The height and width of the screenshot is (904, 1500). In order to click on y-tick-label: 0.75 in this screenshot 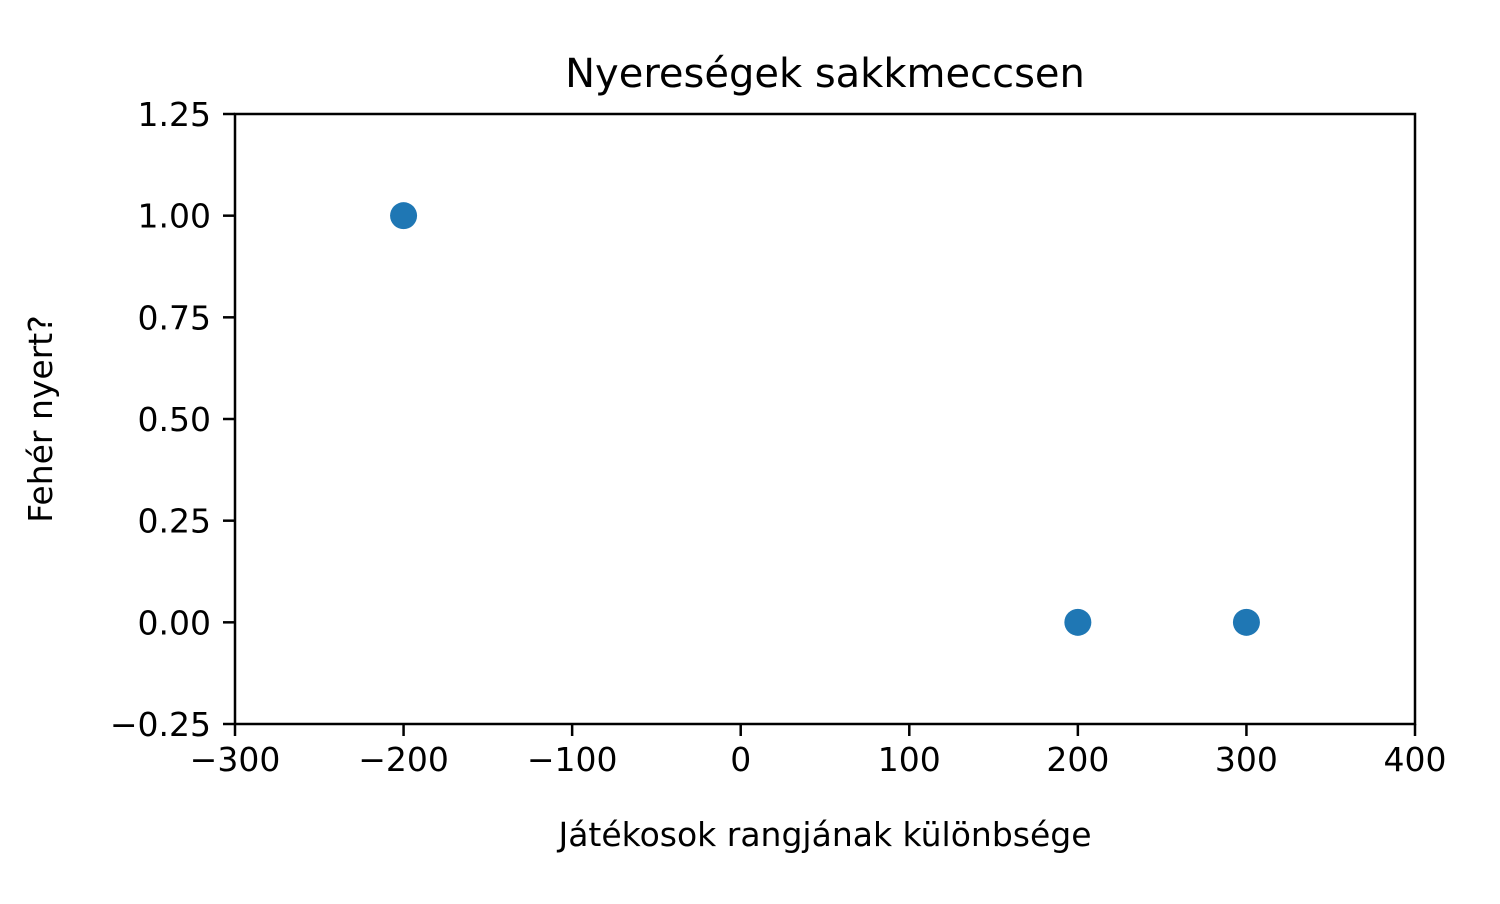, I will do `click(174, 317)`.